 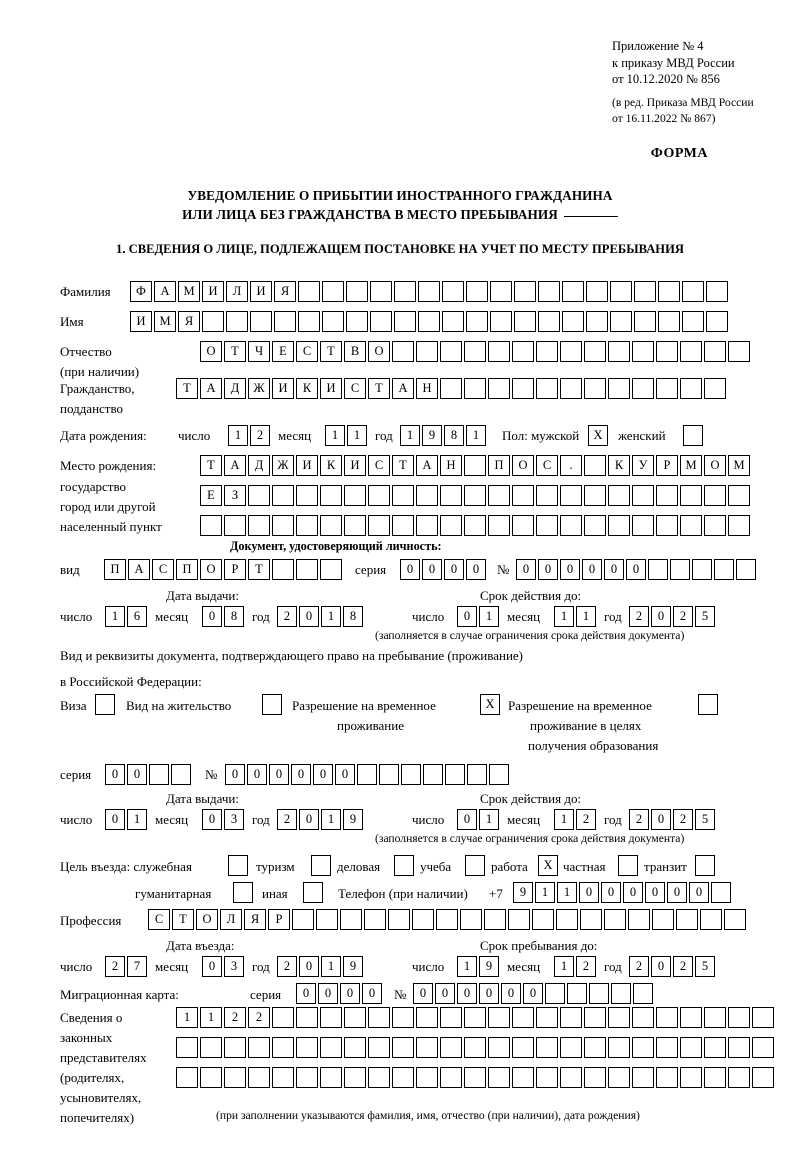 I want to click on char-cell: М, so click(x=189, y=291).